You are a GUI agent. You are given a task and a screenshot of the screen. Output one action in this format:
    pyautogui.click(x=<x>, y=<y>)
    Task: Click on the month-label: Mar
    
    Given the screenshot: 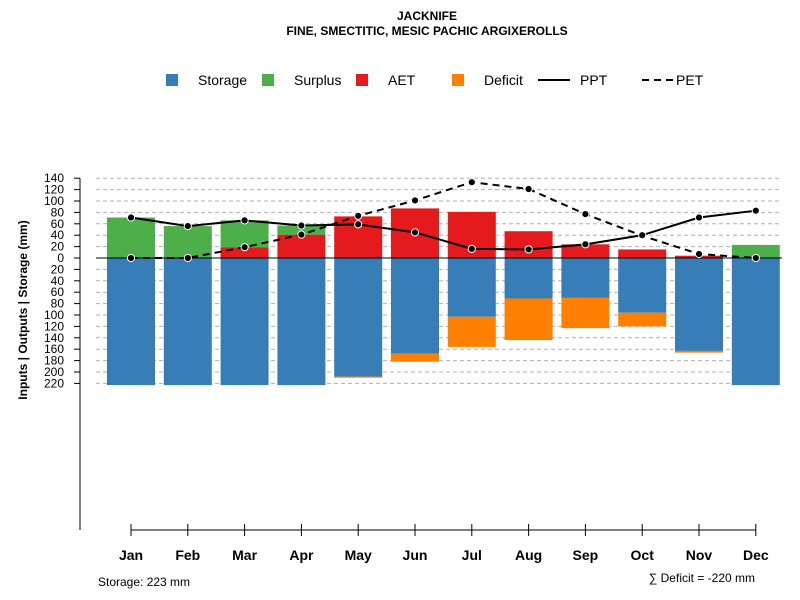 What is the action you would take?
    pyautogui.click(x=244, y=555)
    